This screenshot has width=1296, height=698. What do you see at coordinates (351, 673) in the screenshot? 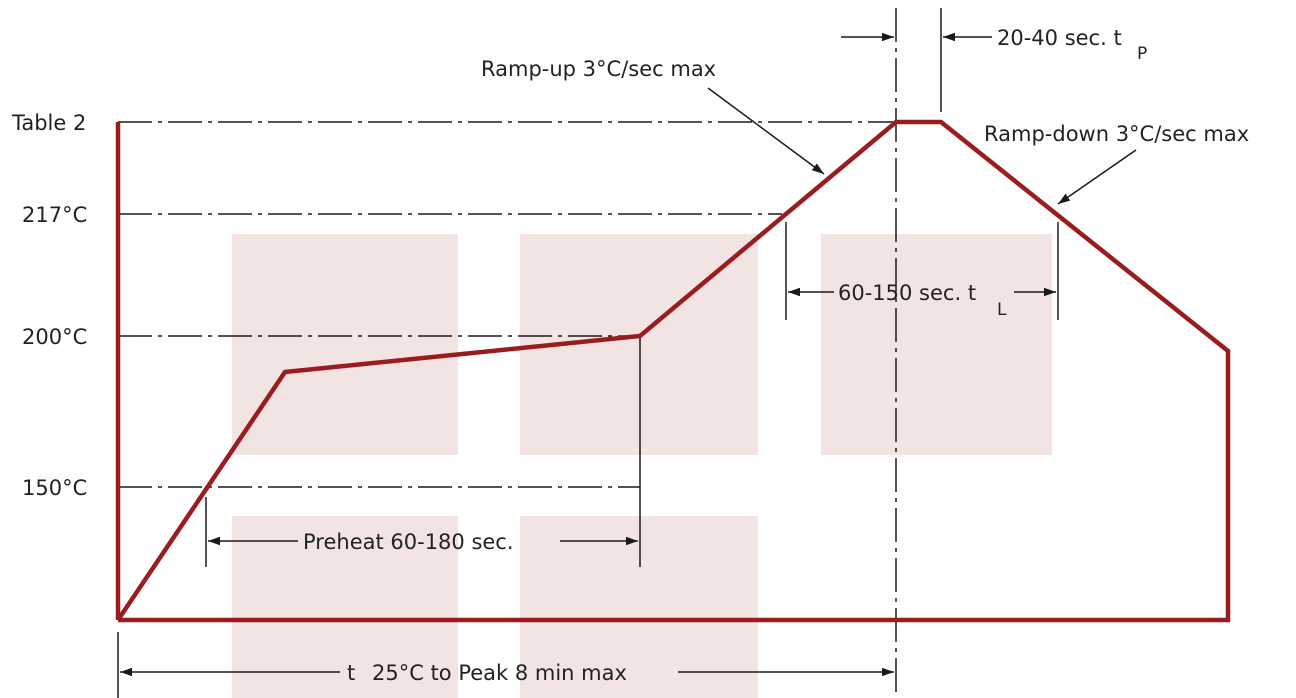
I see `total-time-prefix: t` at bounding box center [351, 673].